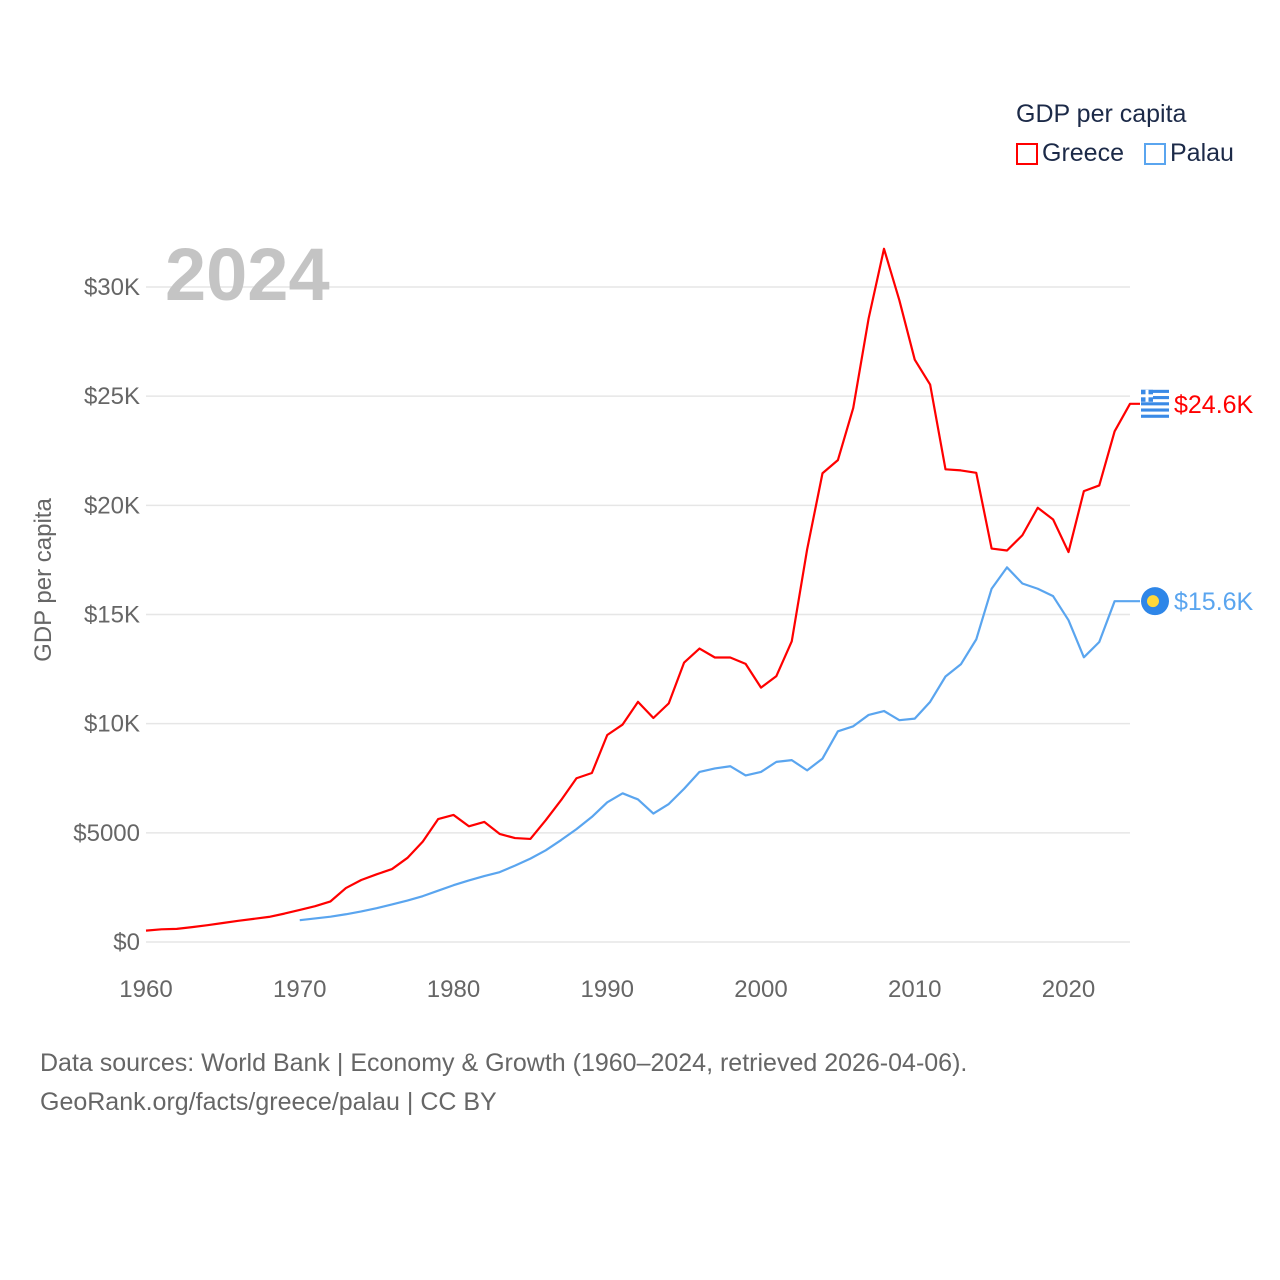 This screenshot has height=1280, width=1280. I want to click on y-tick-label: $25K, so click(112, 396).